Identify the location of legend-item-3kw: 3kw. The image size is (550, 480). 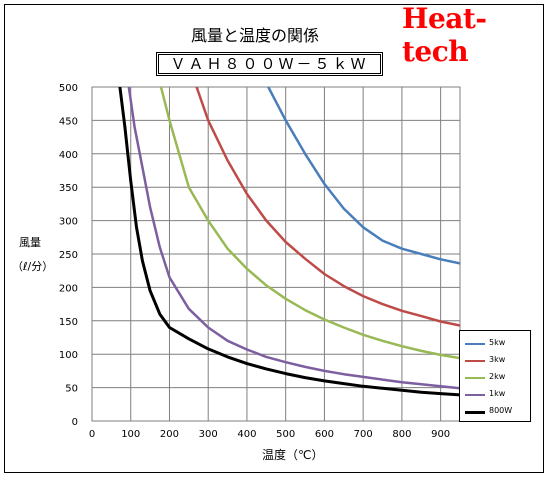
(498, 361).